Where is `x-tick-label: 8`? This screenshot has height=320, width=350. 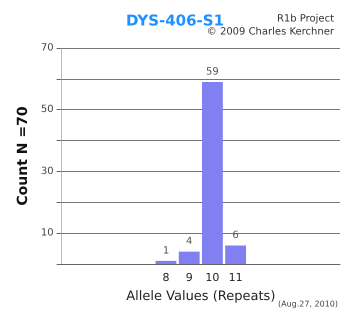 x-tick-label: 8 is located at coordinates (166, 277).